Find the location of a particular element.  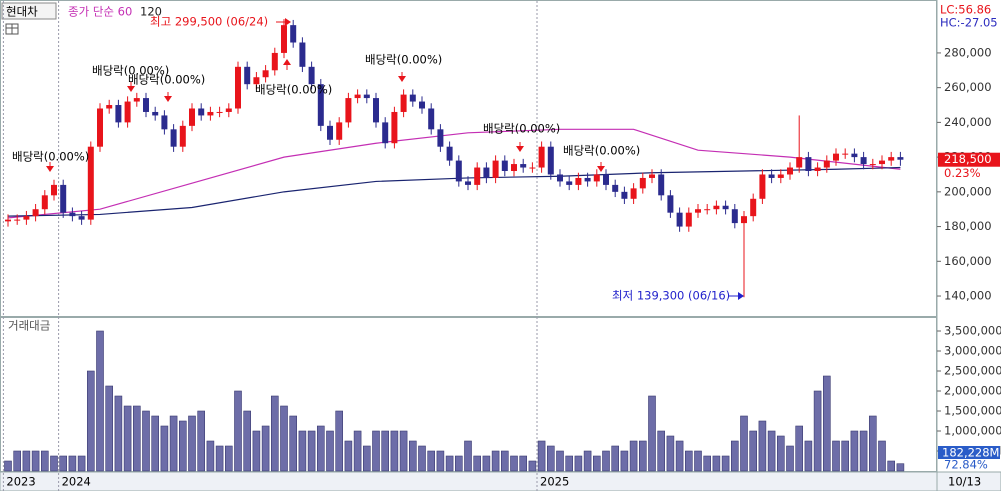

y-tick-label: 3,000,000M is located at coordinates (972, 351).